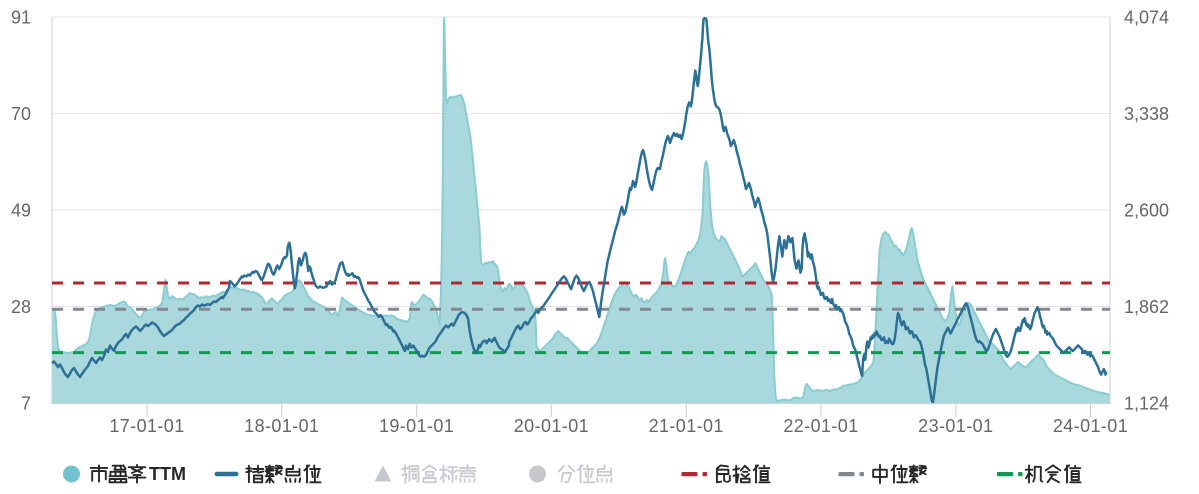 This screenshot has height=494, width=1199. What do you see at coordinates (1146, 18) in the screenshot?
I see `svg-text: 4,074` at bounding box center [1146, 18].